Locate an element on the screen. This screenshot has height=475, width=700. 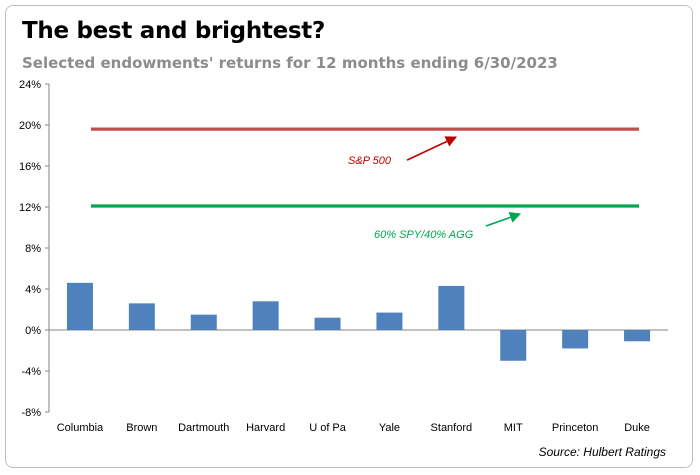
bar-columbia is located at coordinates (79, 306).